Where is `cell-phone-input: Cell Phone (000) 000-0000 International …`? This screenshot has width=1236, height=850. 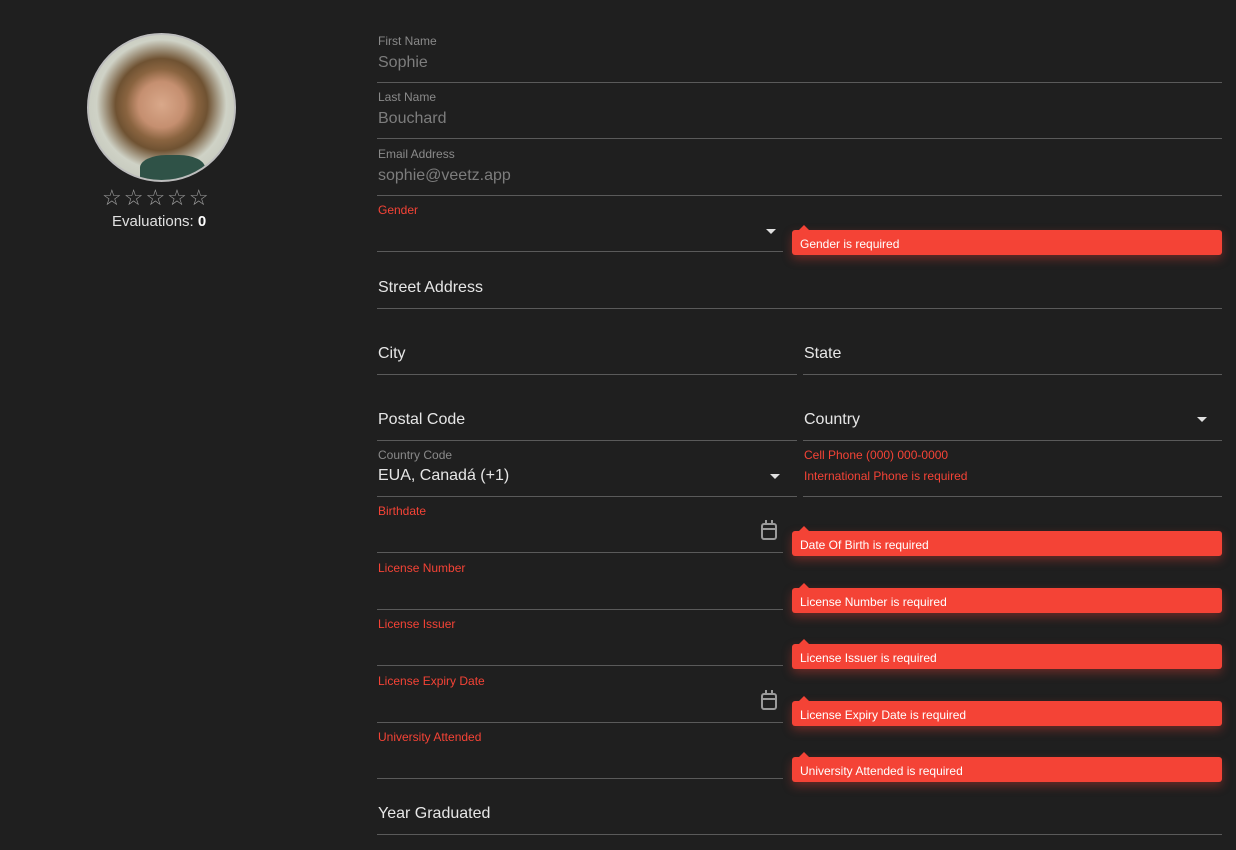 cell-phone-input: Cell Phone (000) 000-0000 International … is located at coordinates (1012, 470).